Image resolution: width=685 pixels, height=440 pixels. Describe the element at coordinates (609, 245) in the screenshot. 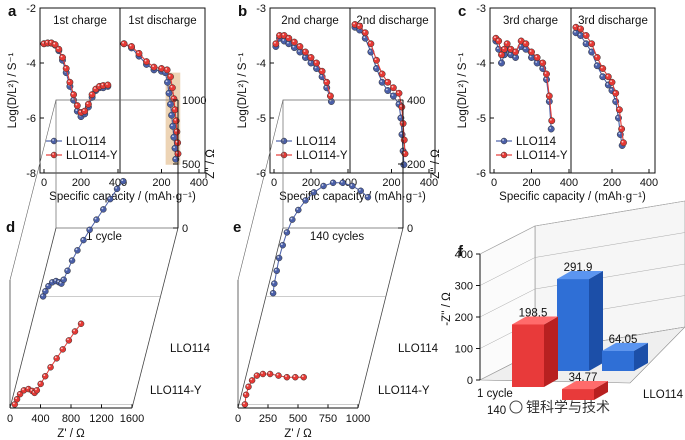

I see `grid-back` at that location.